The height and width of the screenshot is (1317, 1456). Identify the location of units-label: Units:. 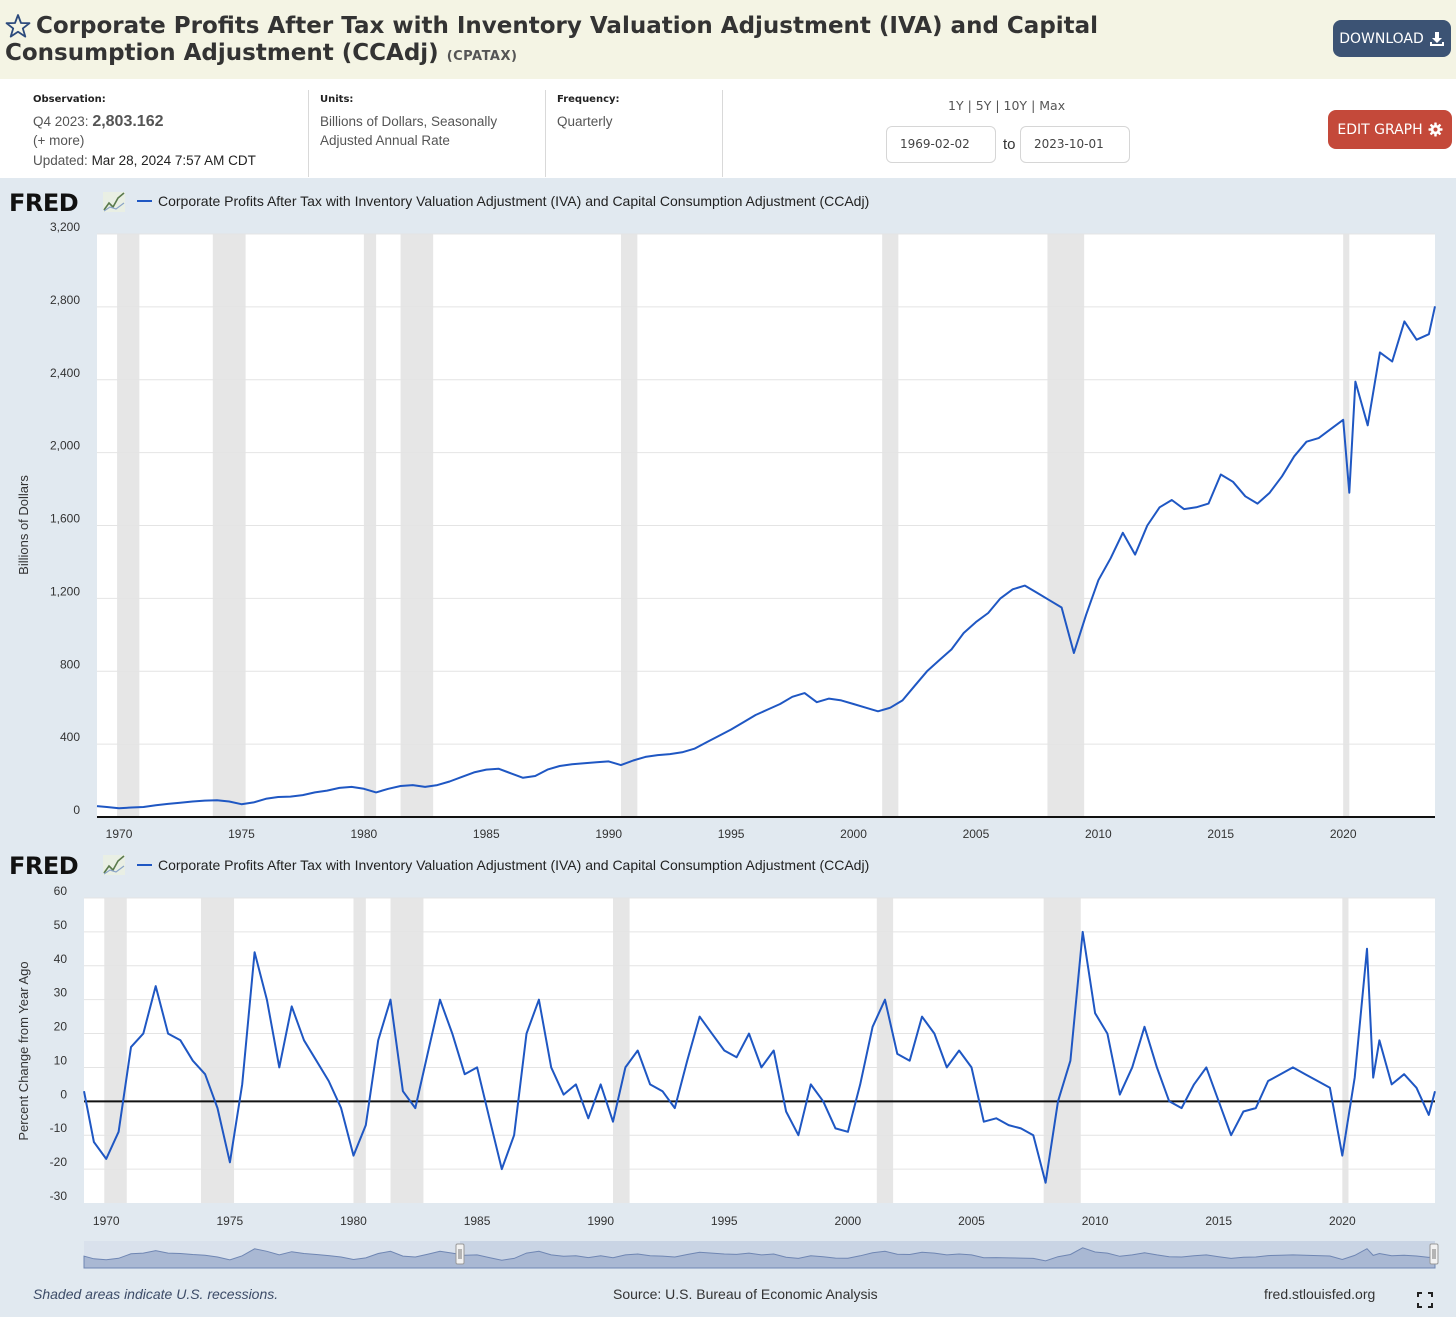
(337, 99).